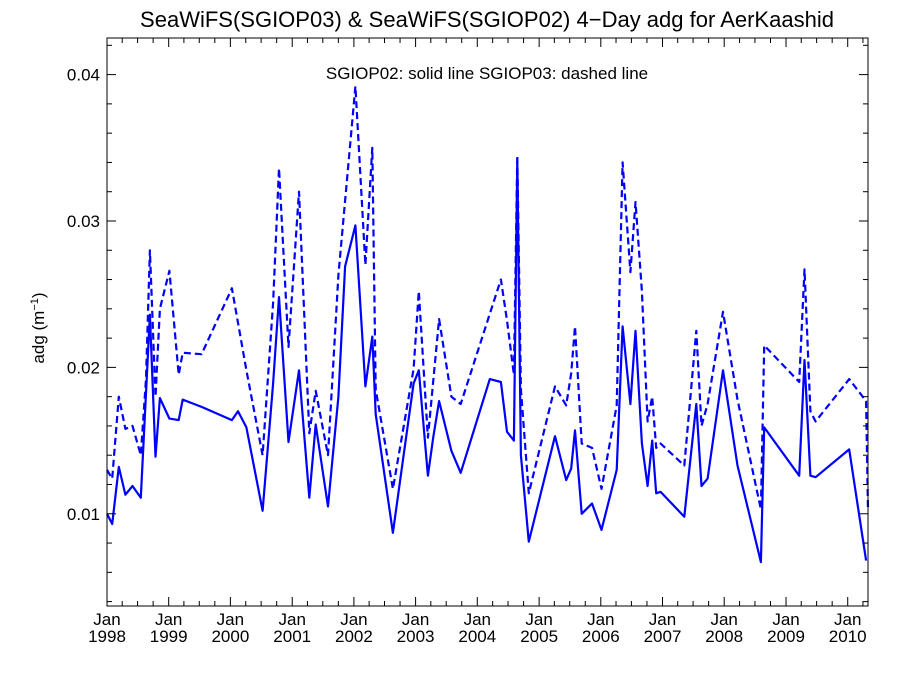 This screenshot has height=675, width=900. What do you see at coordinates (230, 619) in the screenshot?
I see `x-tick-month-2: Jan` at bounding box center [230, 619].